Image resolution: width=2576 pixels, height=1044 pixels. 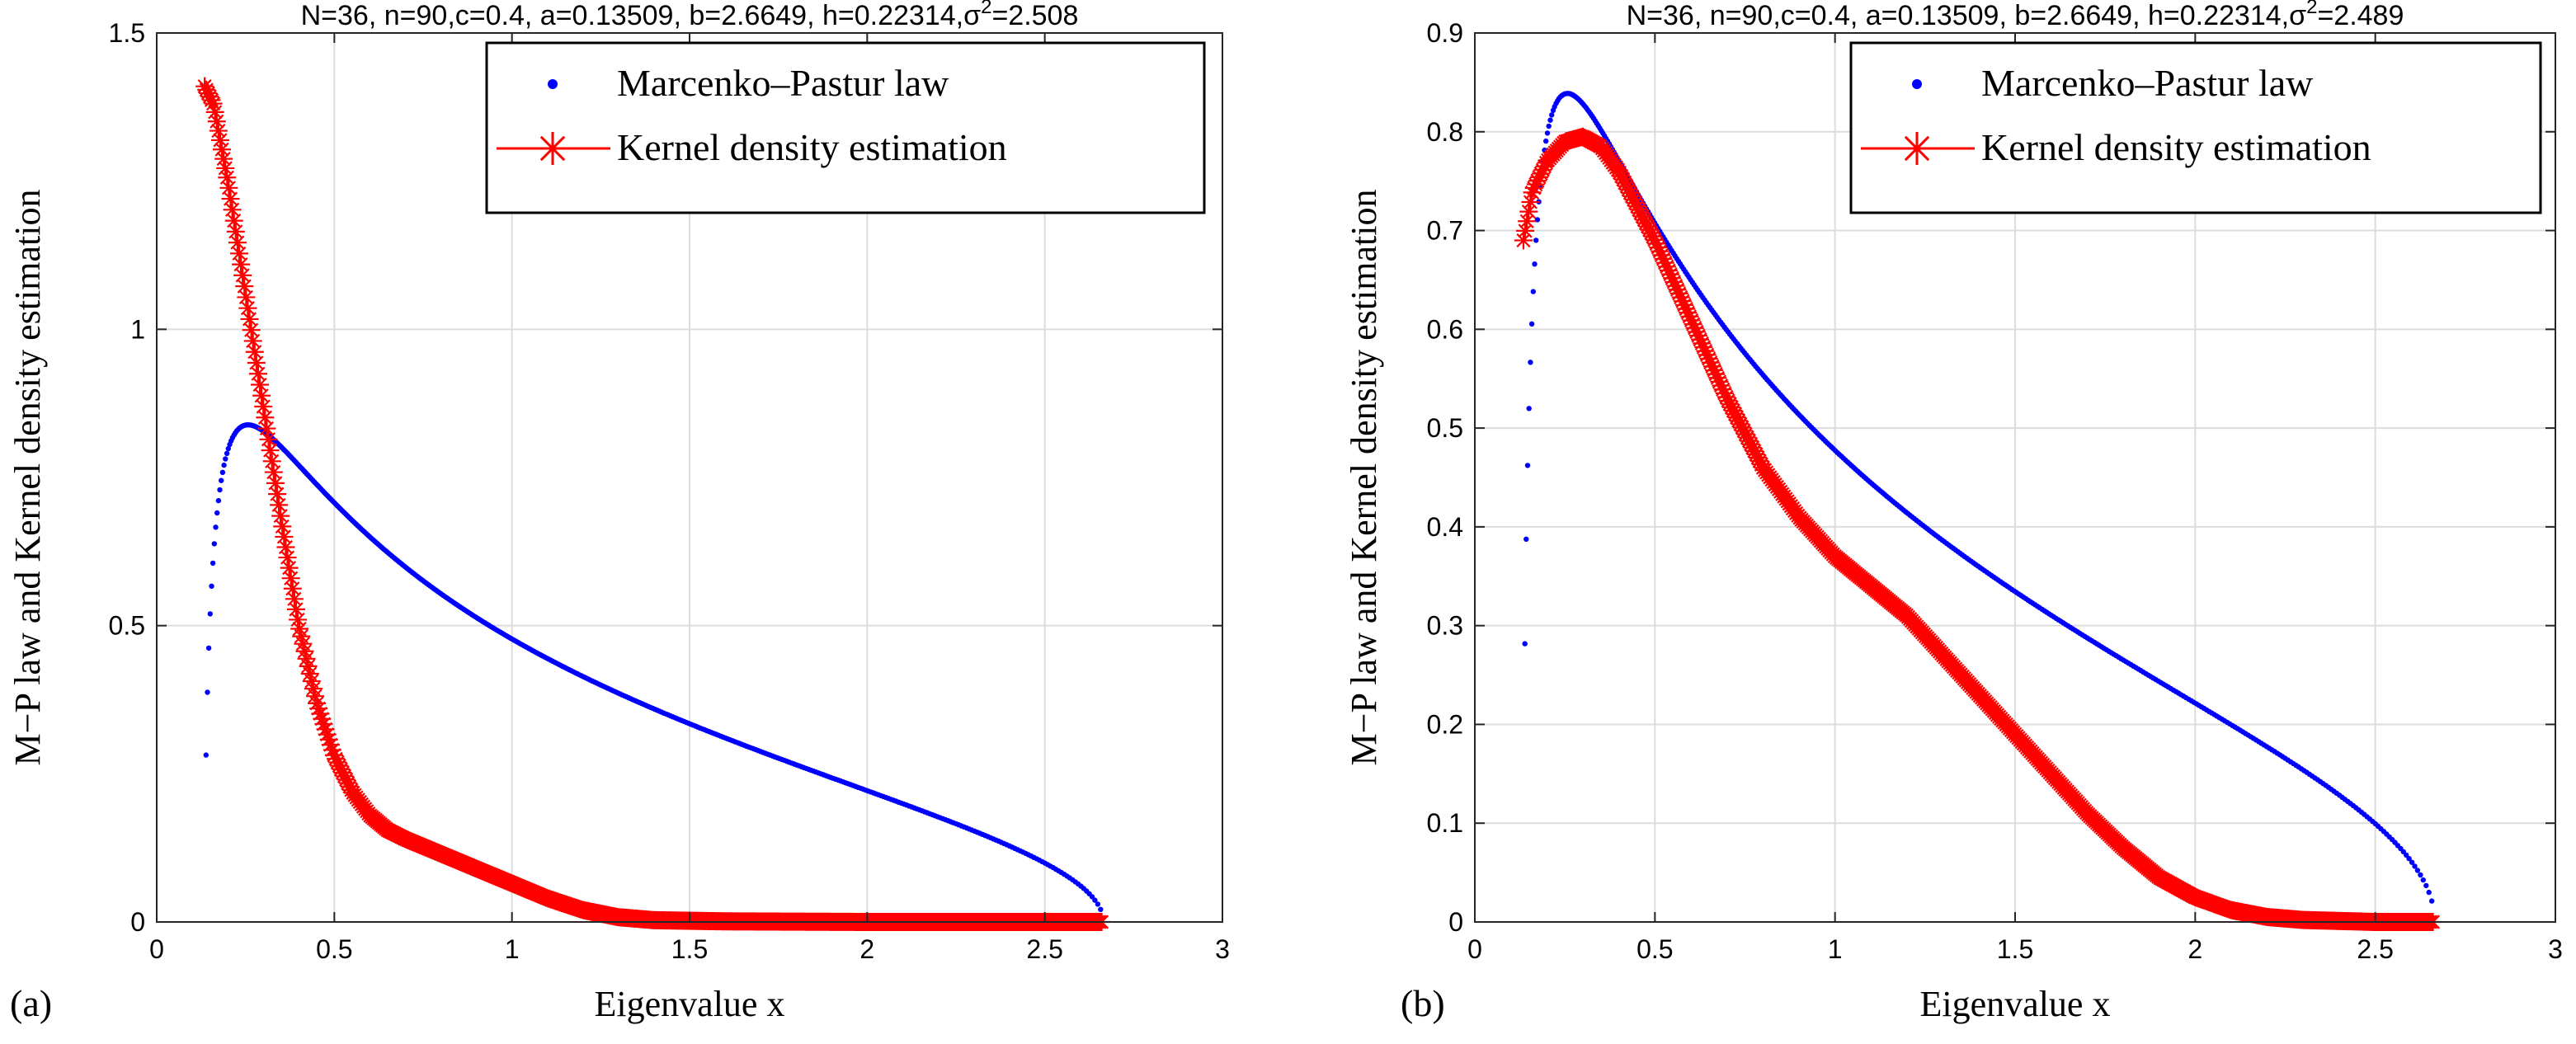 What do you see at coordinates (1445, 132) in the screenshot?
I see `y-tick-label: 0.8` at bounding box center [1445, 132].